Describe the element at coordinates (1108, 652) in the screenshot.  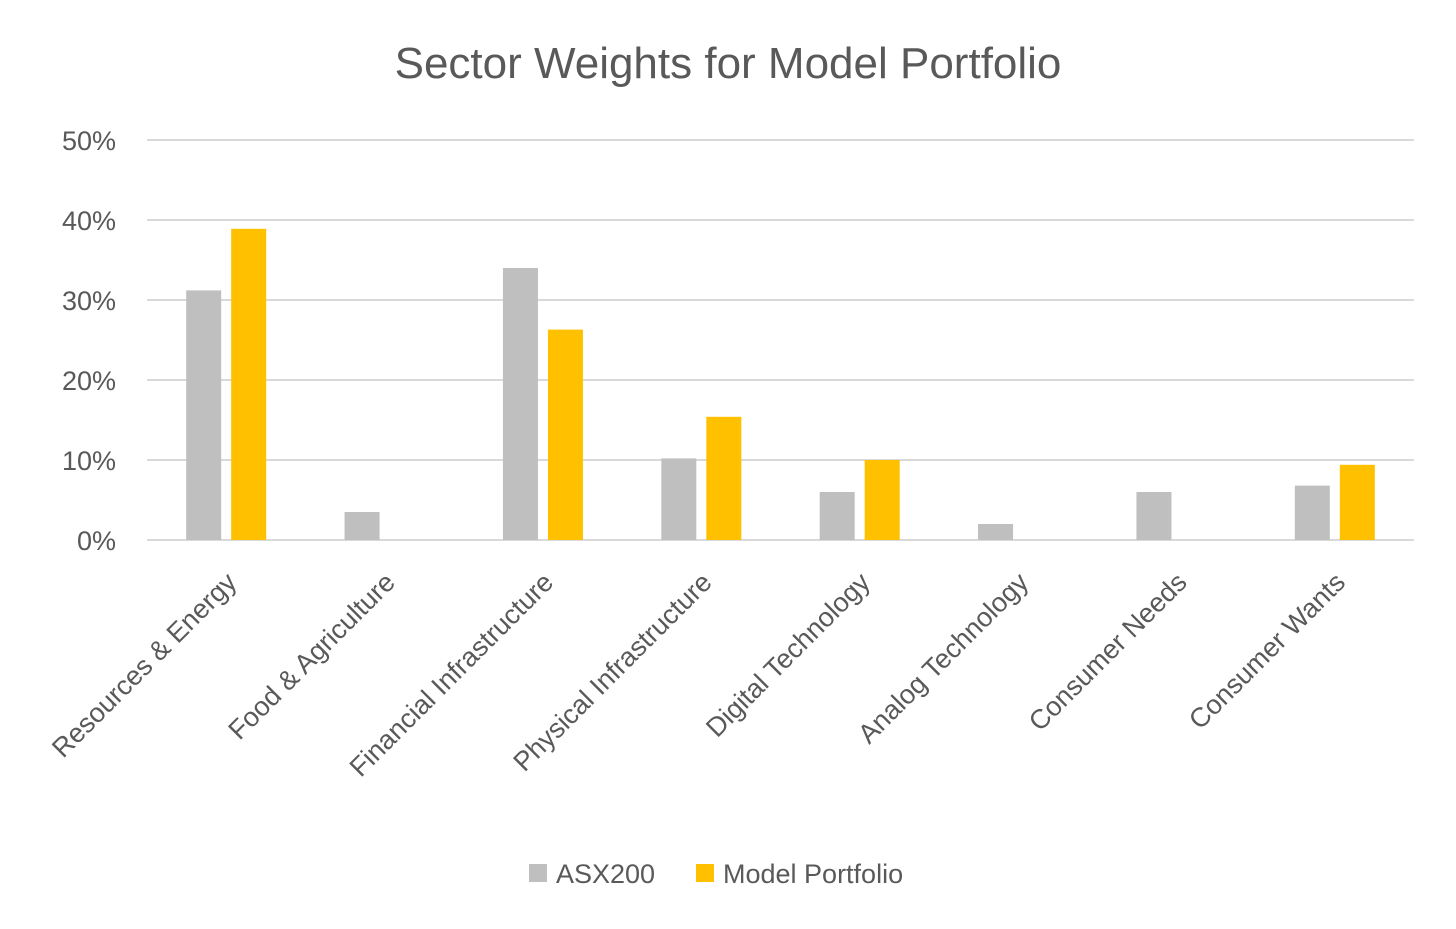
I see `x-category-label: Consumer Needs` at that location.